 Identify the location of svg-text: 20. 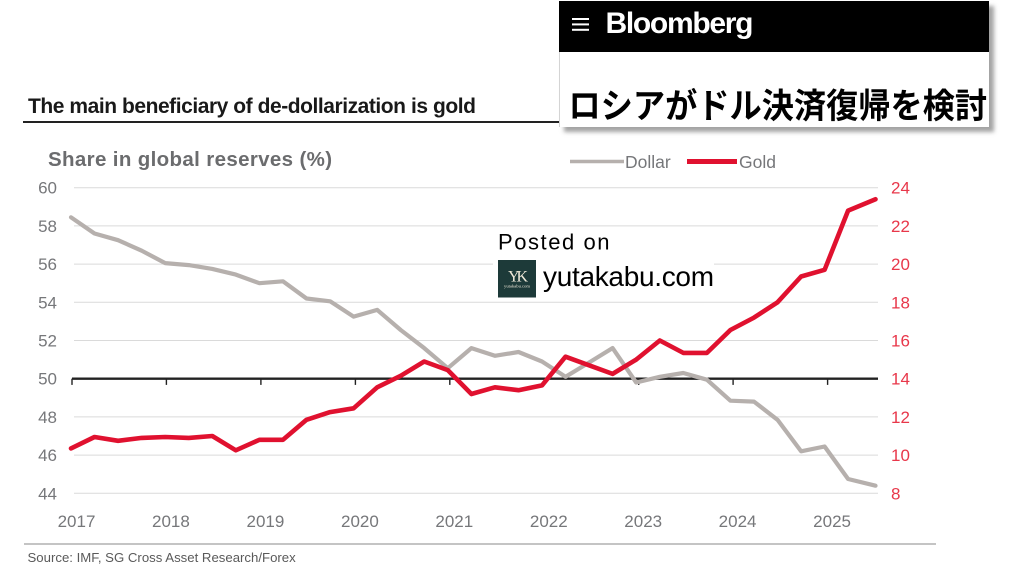
(900, 264).